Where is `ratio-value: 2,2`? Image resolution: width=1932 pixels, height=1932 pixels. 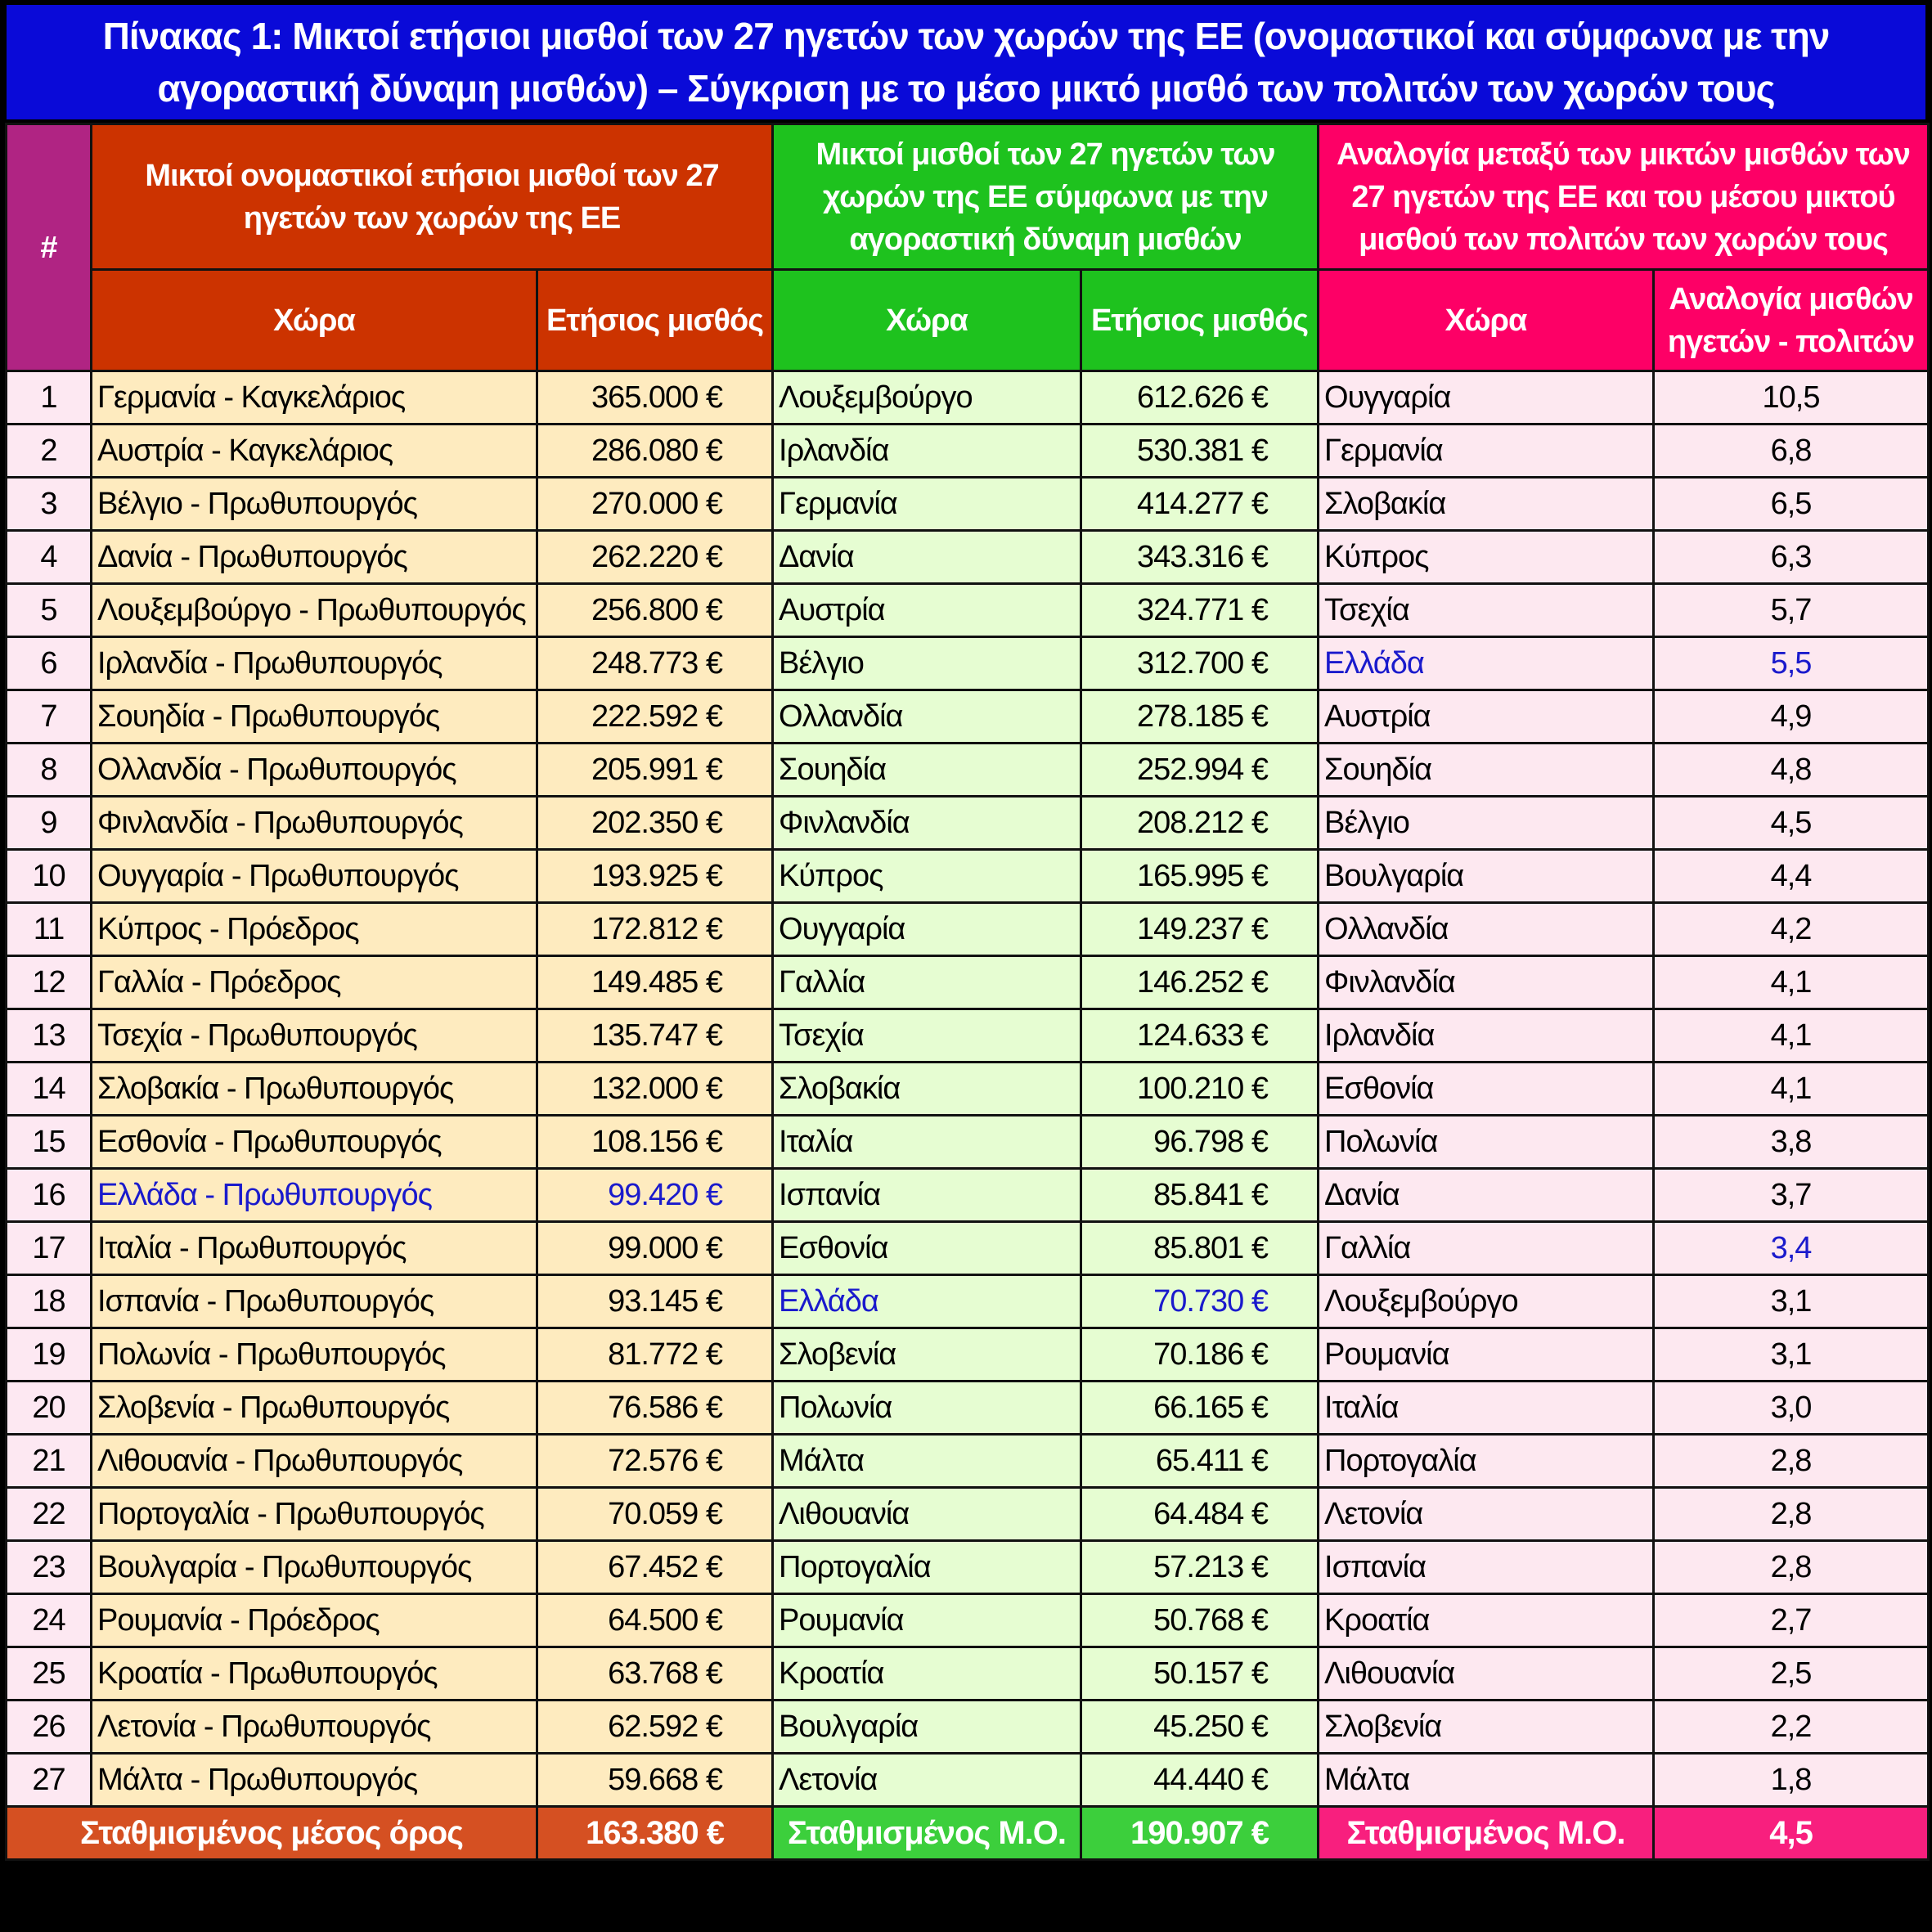
ratio-value: 2,2 is located at coordinates (1791, 1727).